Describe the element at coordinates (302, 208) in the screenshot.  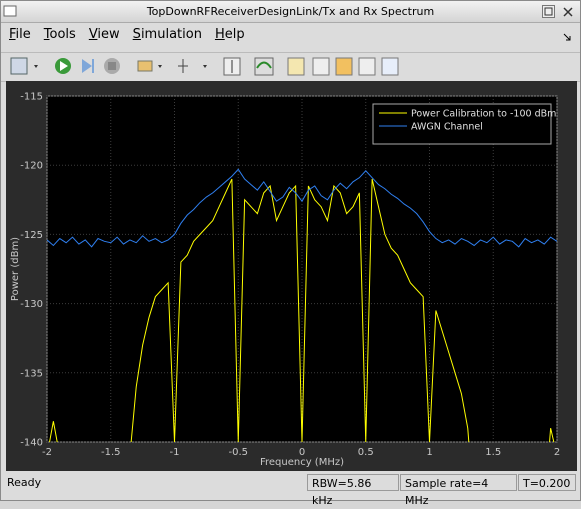
I see `series-line` at that location.